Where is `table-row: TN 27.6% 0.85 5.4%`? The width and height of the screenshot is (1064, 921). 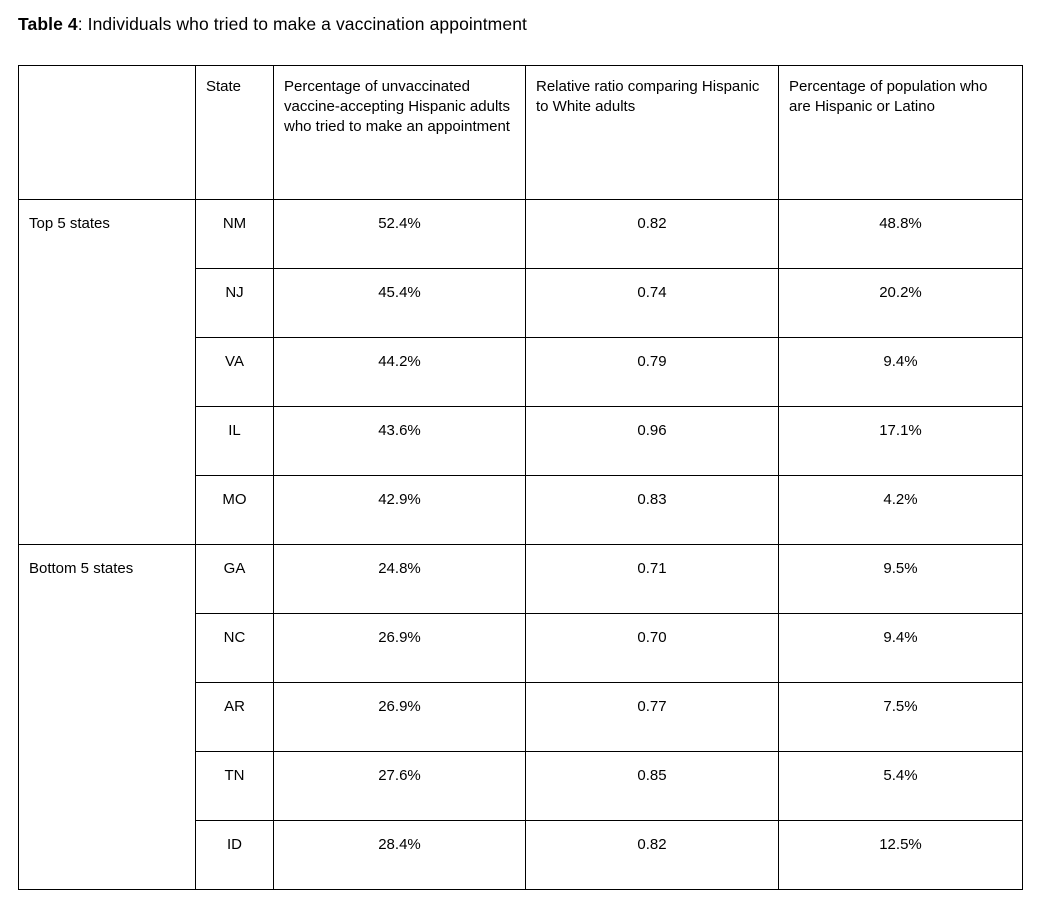 table-row: TN 27.6% 0.85 5.4% is located at coordinates (521, 786).